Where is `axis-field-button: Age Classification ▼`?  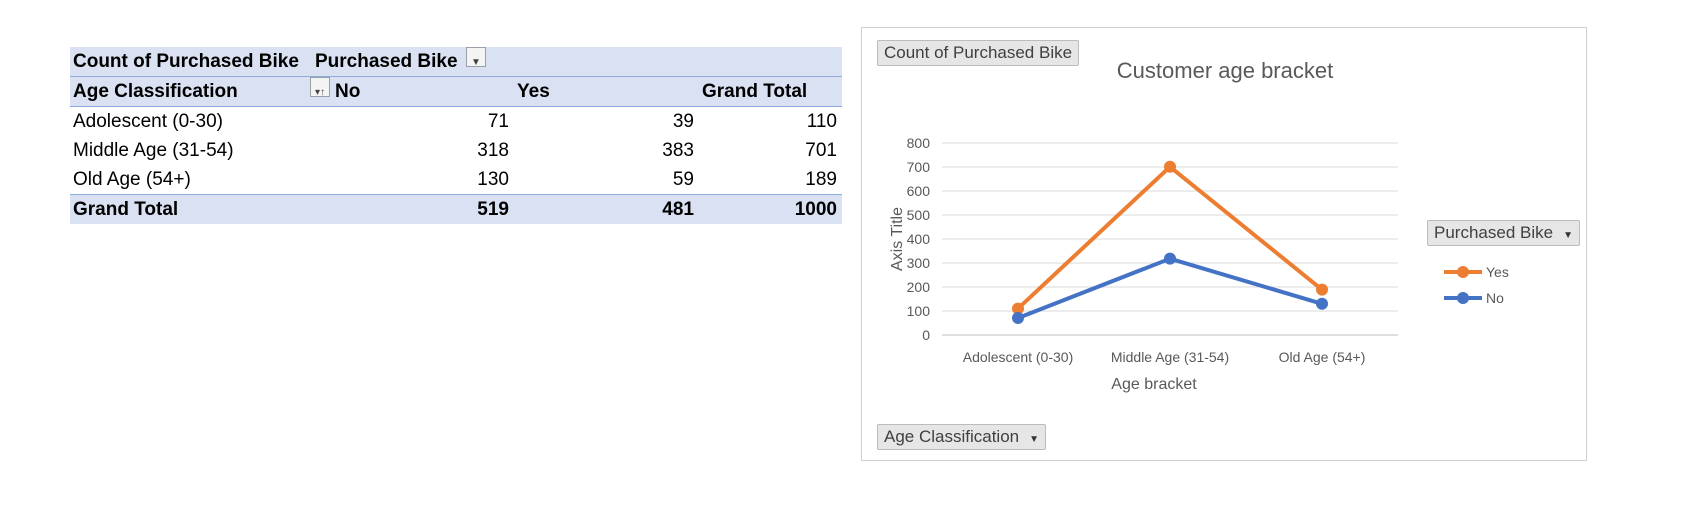
axis-field-button: Age Classification ▼ is located at coordinates (962, 437).